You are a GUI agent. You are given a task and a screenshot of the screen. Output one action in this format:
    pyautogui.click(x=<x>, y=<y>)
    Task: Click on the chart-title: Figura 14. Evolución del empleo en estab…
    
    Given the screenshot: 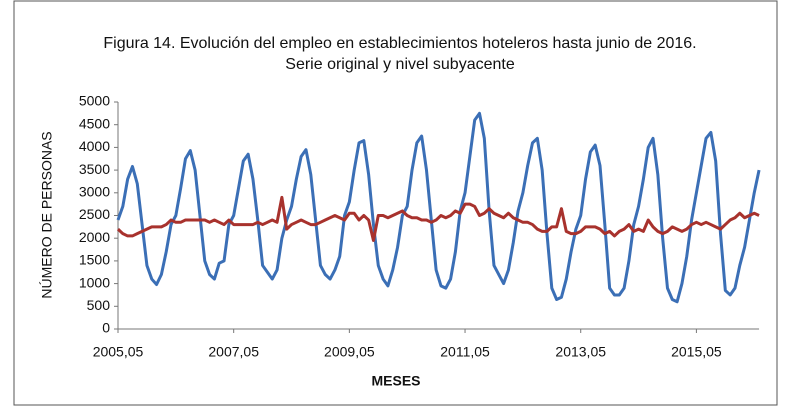 What is the action you would take?
    pyautogui.click(x=400, y=54)
    